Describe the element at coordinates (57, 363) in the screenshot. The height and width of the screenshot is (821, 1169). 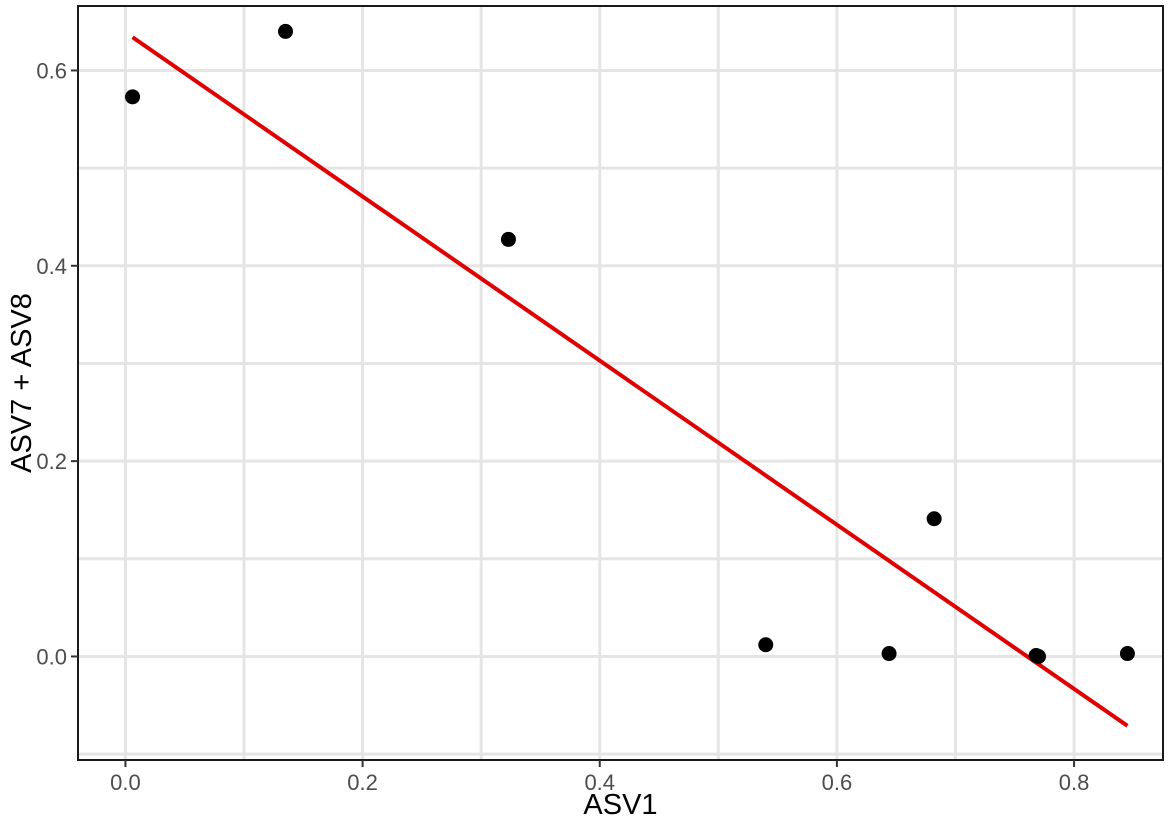
I see `y-axis-ticks: 0.0 0.2 0.4 0.6` at that location.